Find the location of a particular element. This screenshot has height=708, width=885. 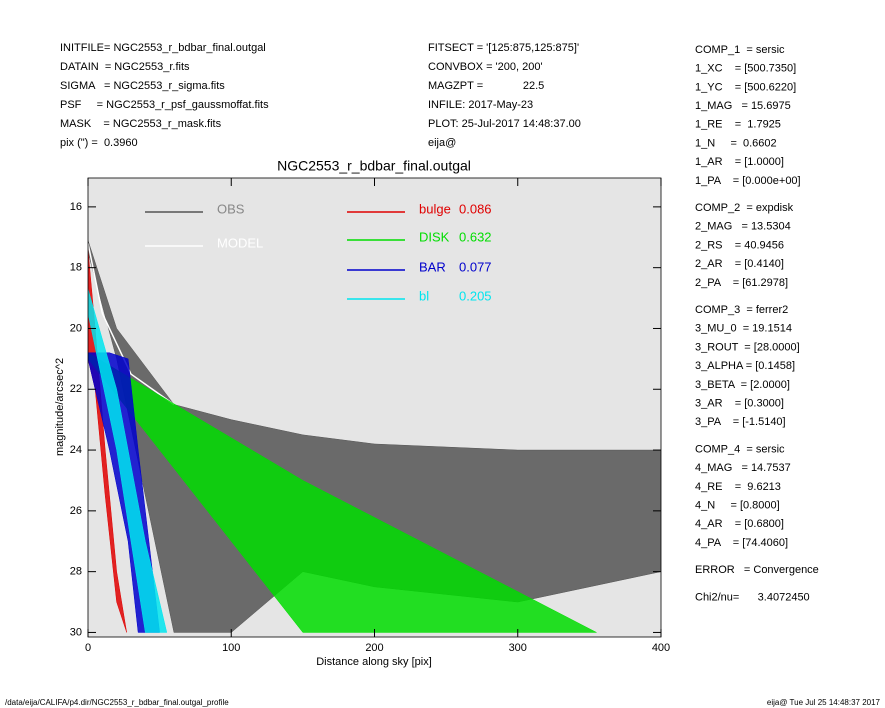

component-field: 3_ALPHA = [0.1458] is located at coordinates (745, 366).